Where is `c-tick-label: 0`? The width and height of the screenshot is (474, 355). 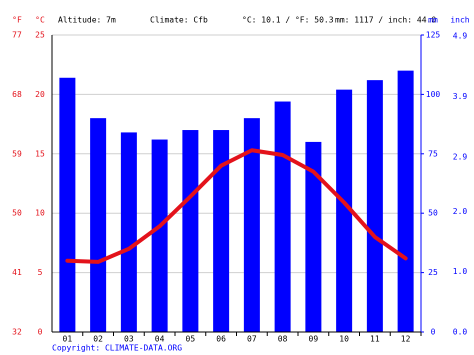 c-tick-label: 0 is located at coordinates (40, 332).